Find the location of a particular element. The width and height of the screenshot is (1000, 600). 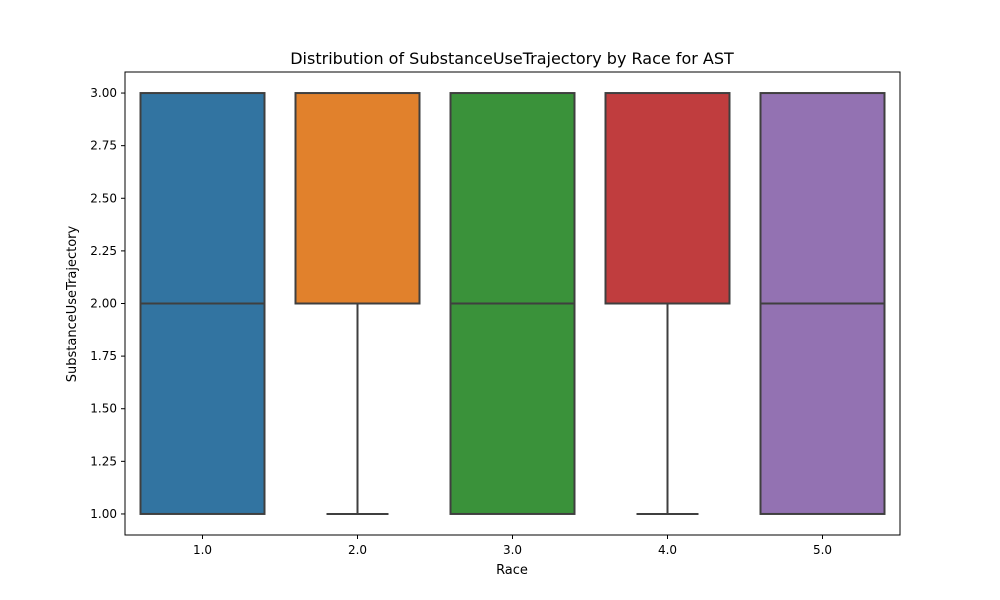

y-tick-label: 1.75 is located at coordinates (103, 356).